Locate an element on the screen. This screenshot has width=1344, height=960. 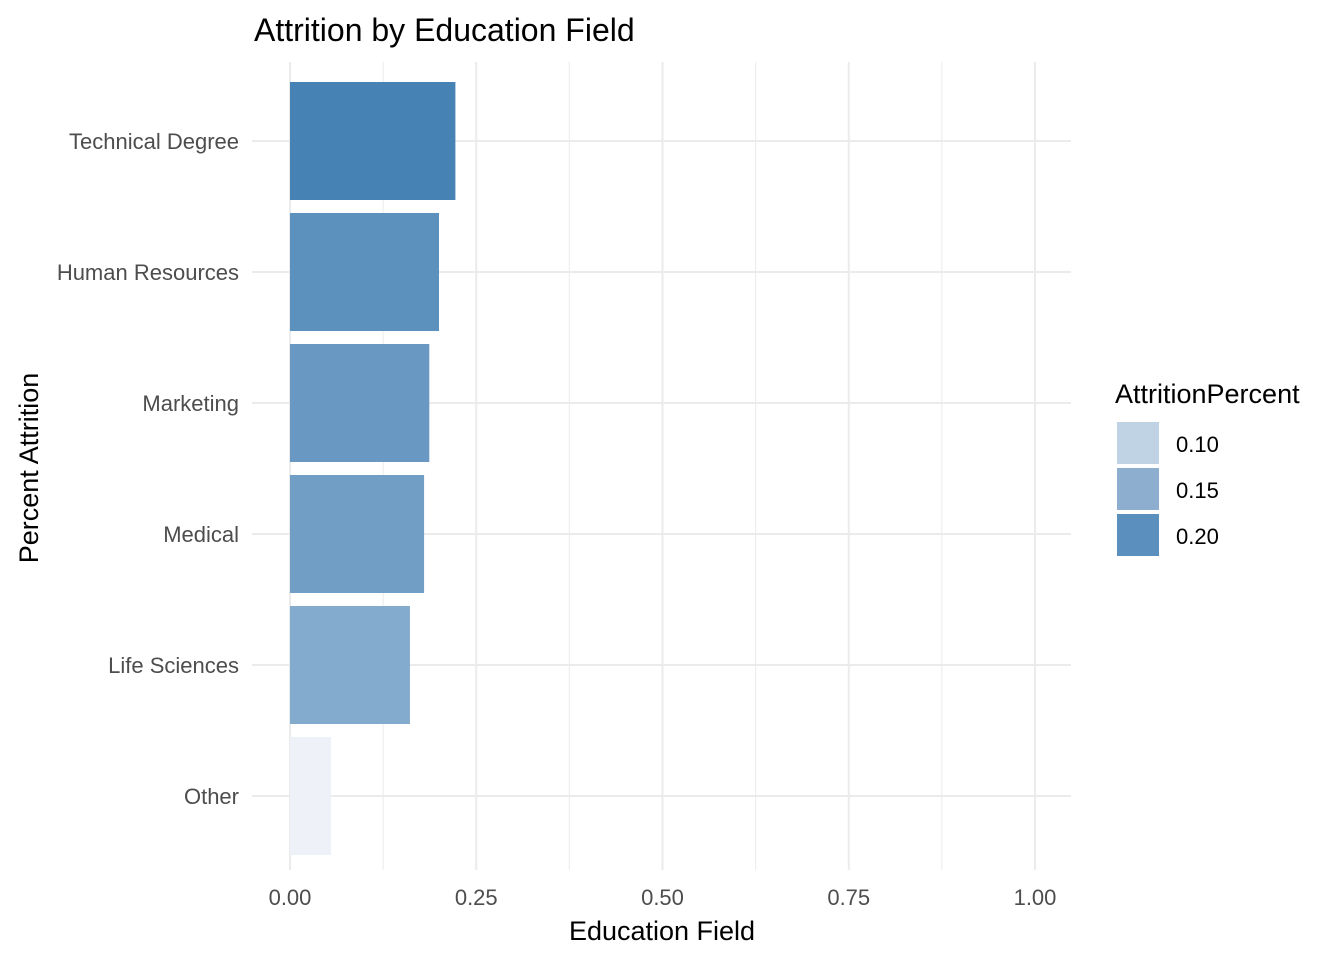
x-tick-label: 0.75 is located at coordinates (848, 897).